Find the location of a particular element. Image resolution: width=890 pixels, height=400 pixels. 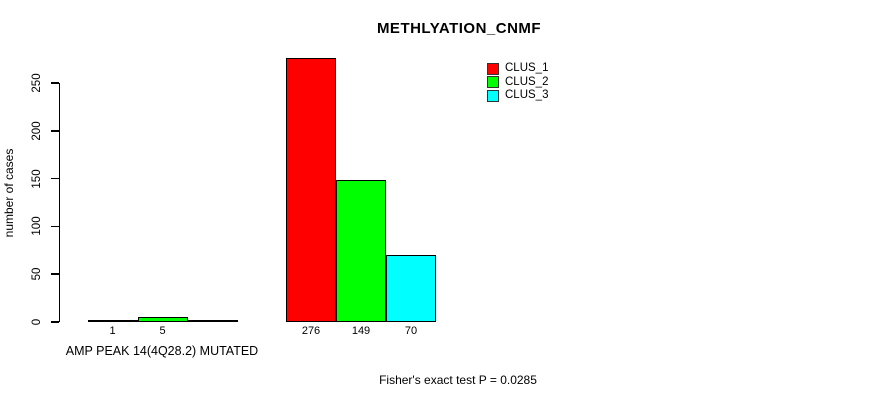

legend-item-clus_1: CLUS_1 is located at coordinates (517, 69).